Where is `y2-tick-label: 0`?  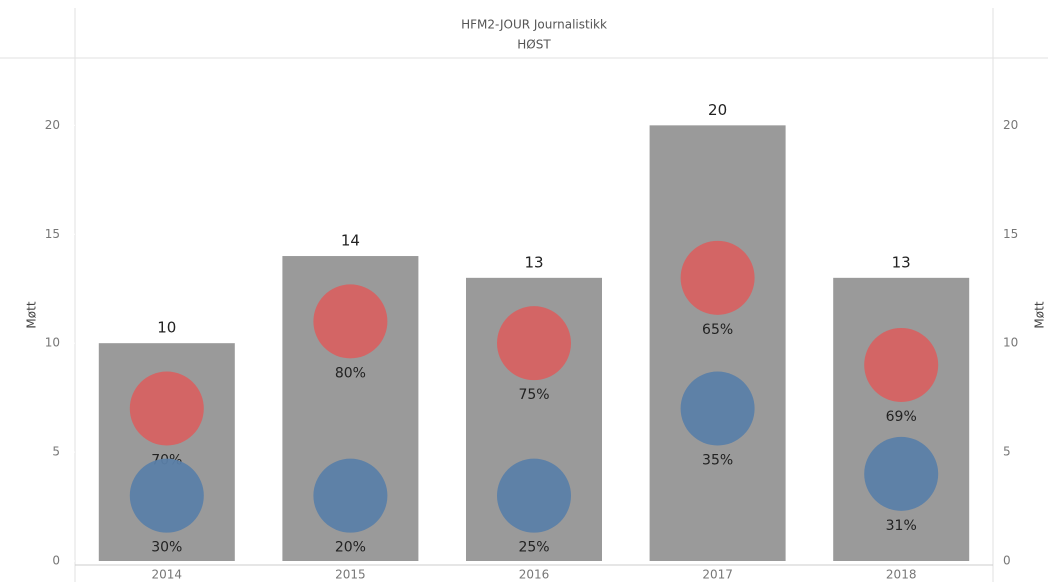
y2-tick-label: 0 is located at coordinates (1007, 561).